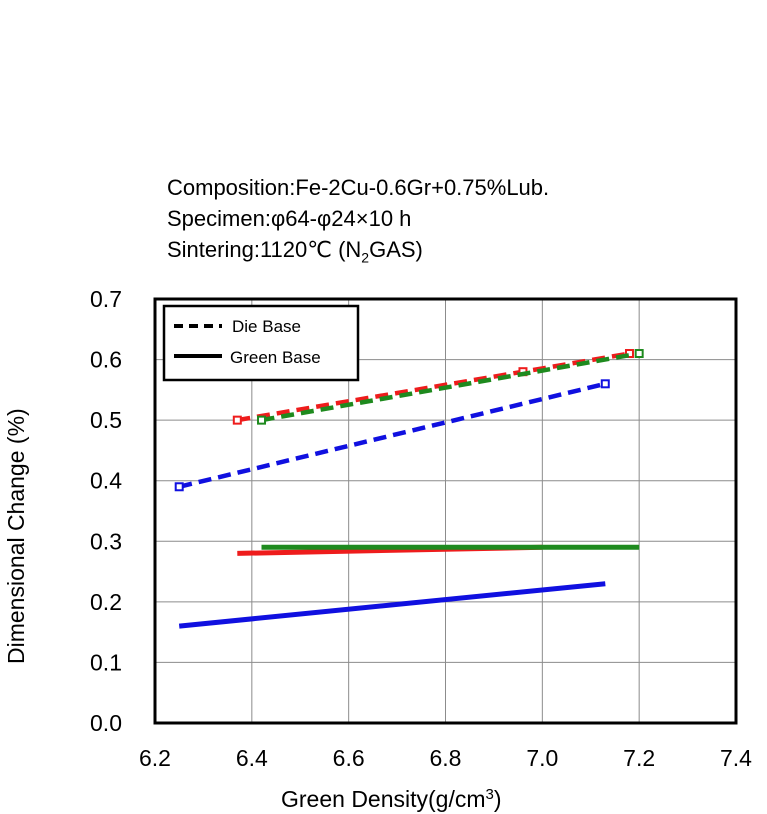 The image size is (767, 814). What do you see at coordinates (542, 758) in the screenshot?
I see `x-tick-label: 7.0` at bounding box center [542, 758].